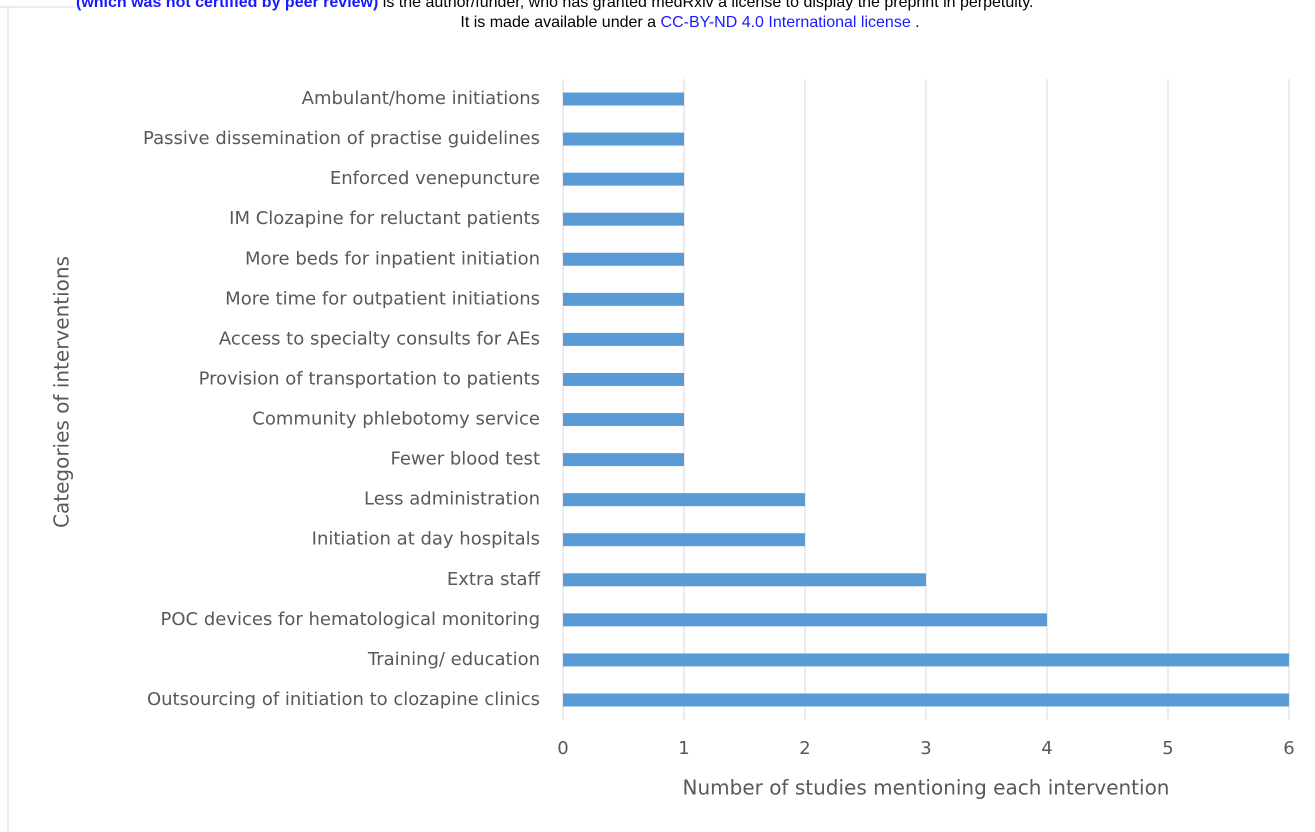 The width and height of the screenshot is (1315, 832). What do you see at coordinates (785, 22) in the screenshot?
I see `license-link: CC-BY-ND 4.0 International license` at bounding box center [785, 22].